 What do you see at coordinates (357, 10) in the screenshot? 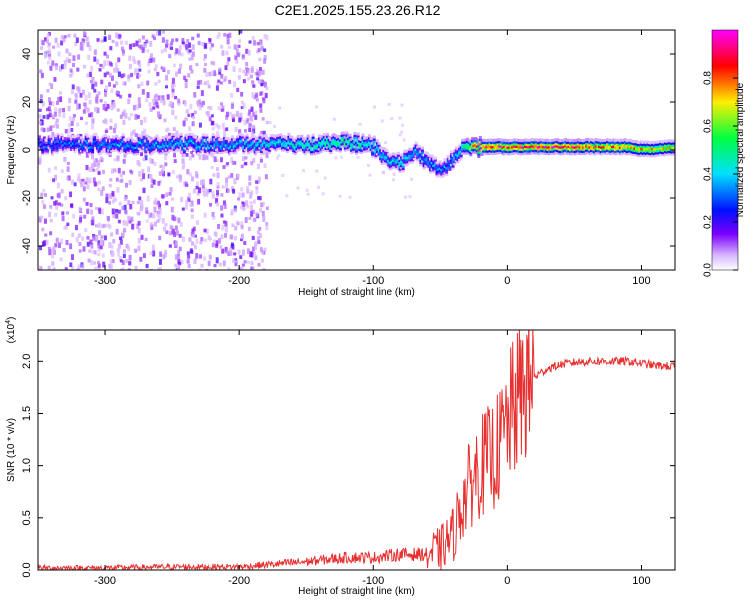
I see `chart-title: C2E1.2025.155.23.26.R12` at bounding box center [357, 10].